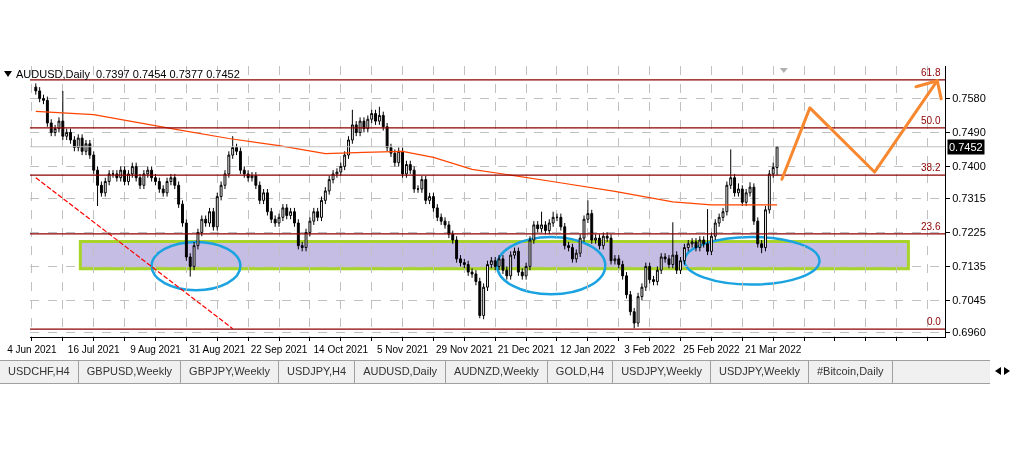 The width and height of the screenshot is (1014, 460). Describe the element at coordinates (969, 266) in the screenshot. I see `y-tick-label: 0.7135` at that location.